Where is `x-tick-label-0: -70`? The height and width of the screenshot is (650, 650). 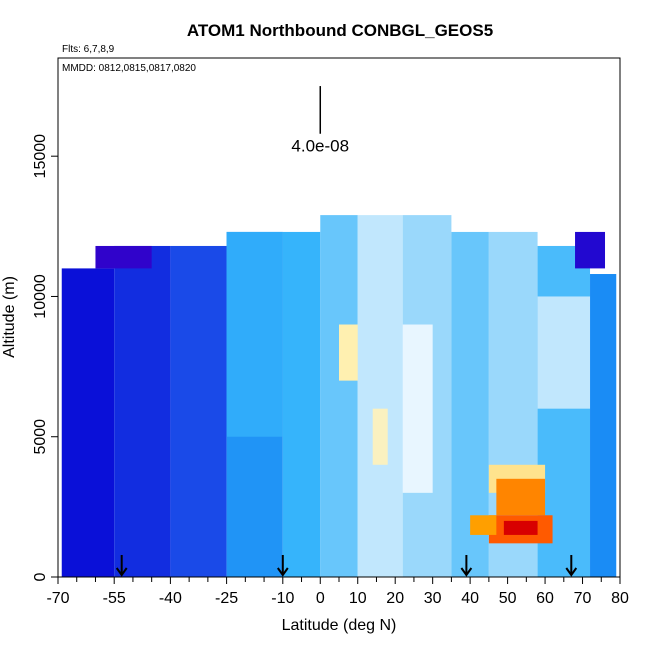
x-tick-label-0: -70 is located at coordinates (57, 598).